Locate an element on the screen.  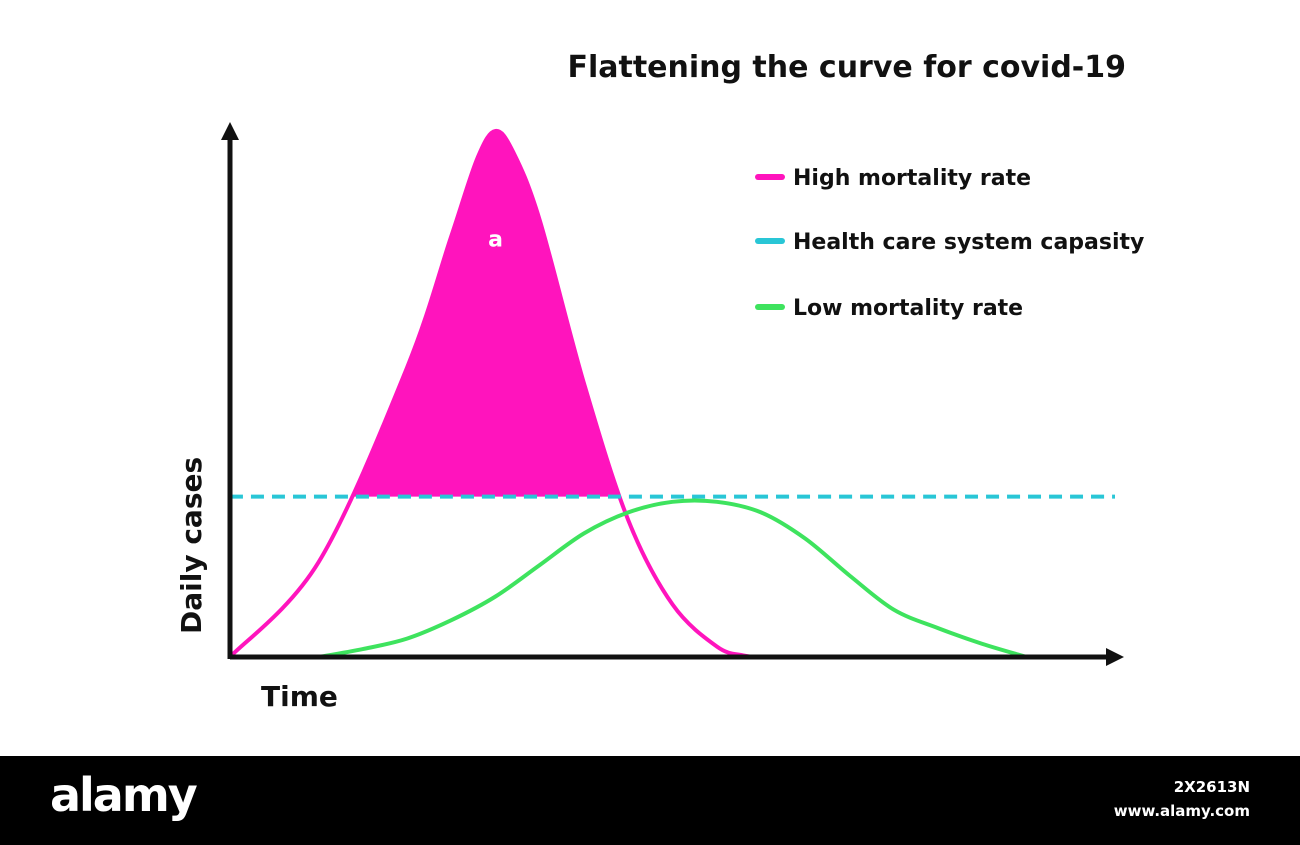
brand-logo: alamy is located at coordinates (124, 795).